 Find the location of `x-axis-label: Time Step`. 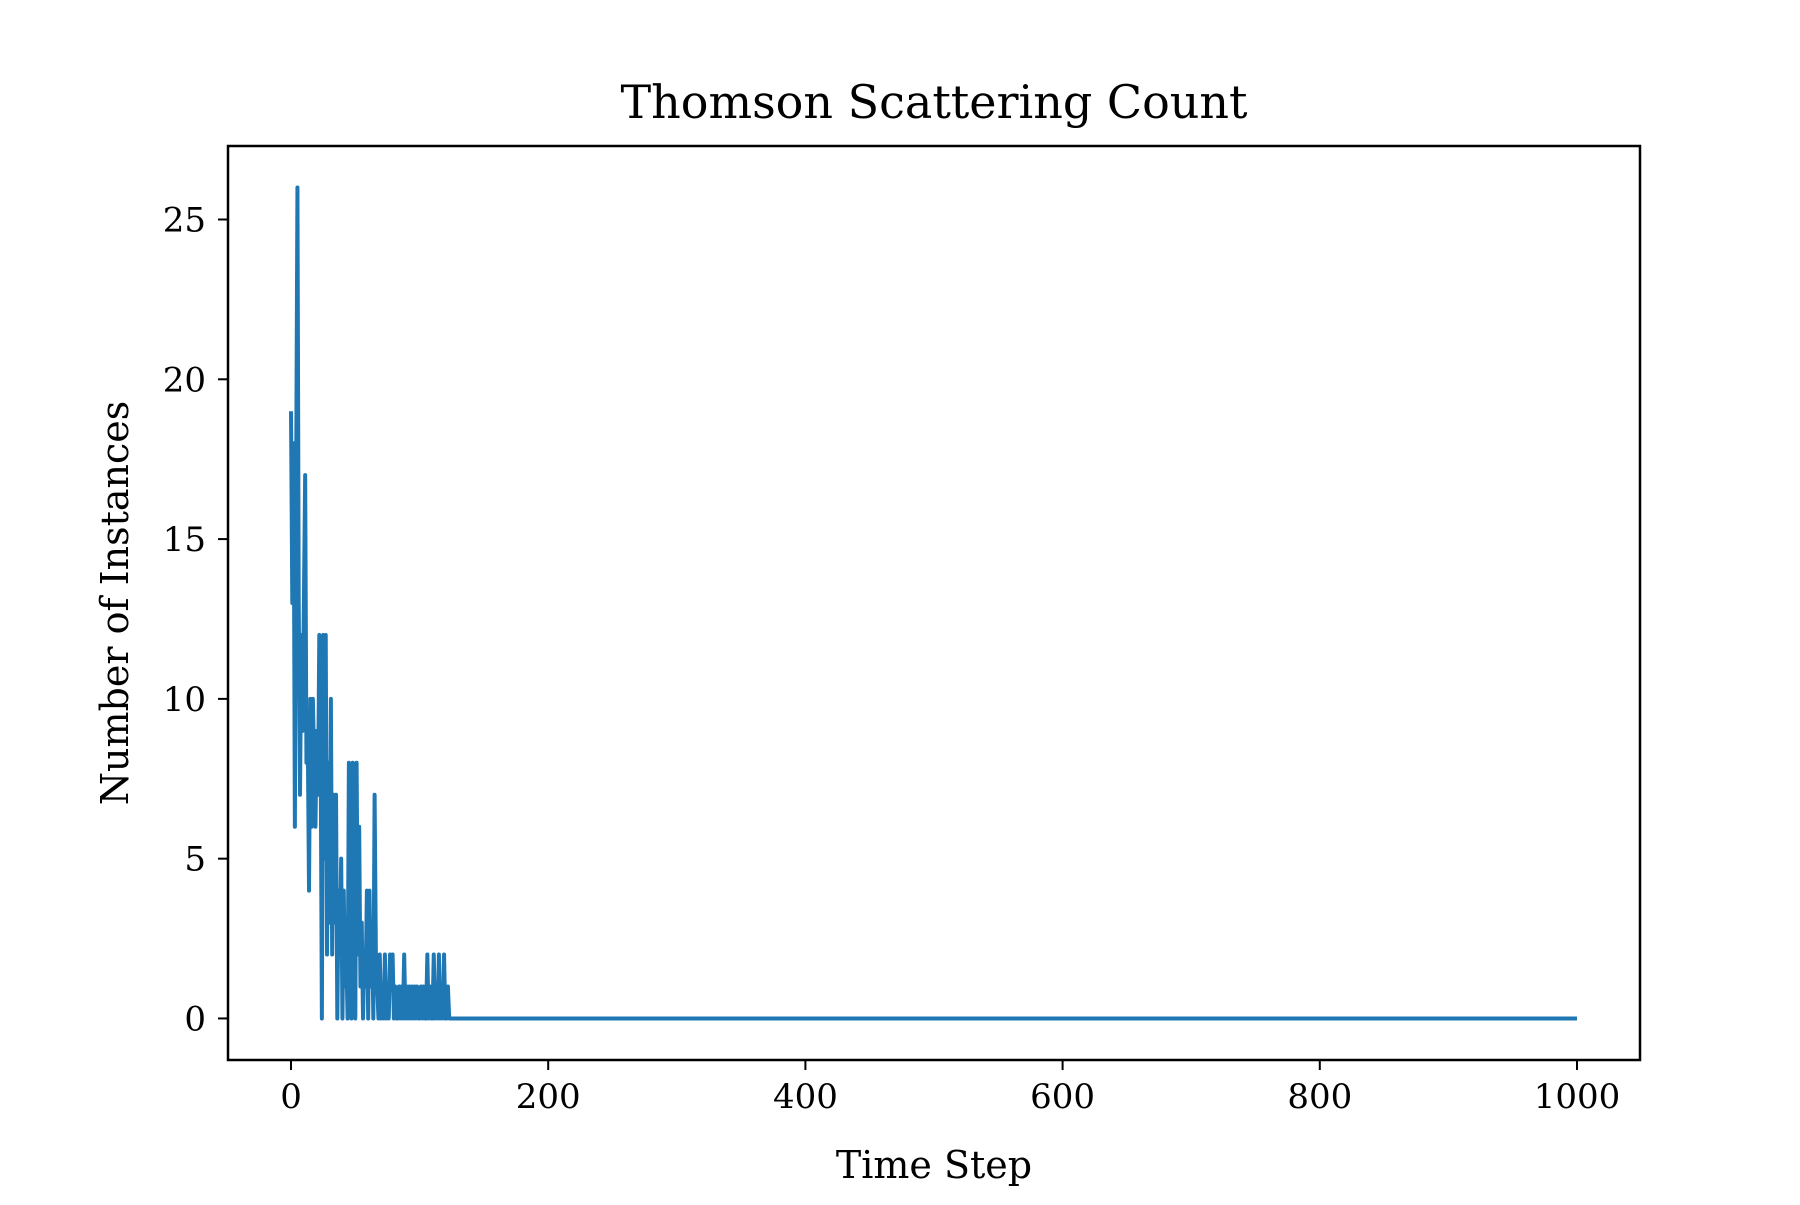

x-axis-label: Time Step is located at coordinates (934, 1165).